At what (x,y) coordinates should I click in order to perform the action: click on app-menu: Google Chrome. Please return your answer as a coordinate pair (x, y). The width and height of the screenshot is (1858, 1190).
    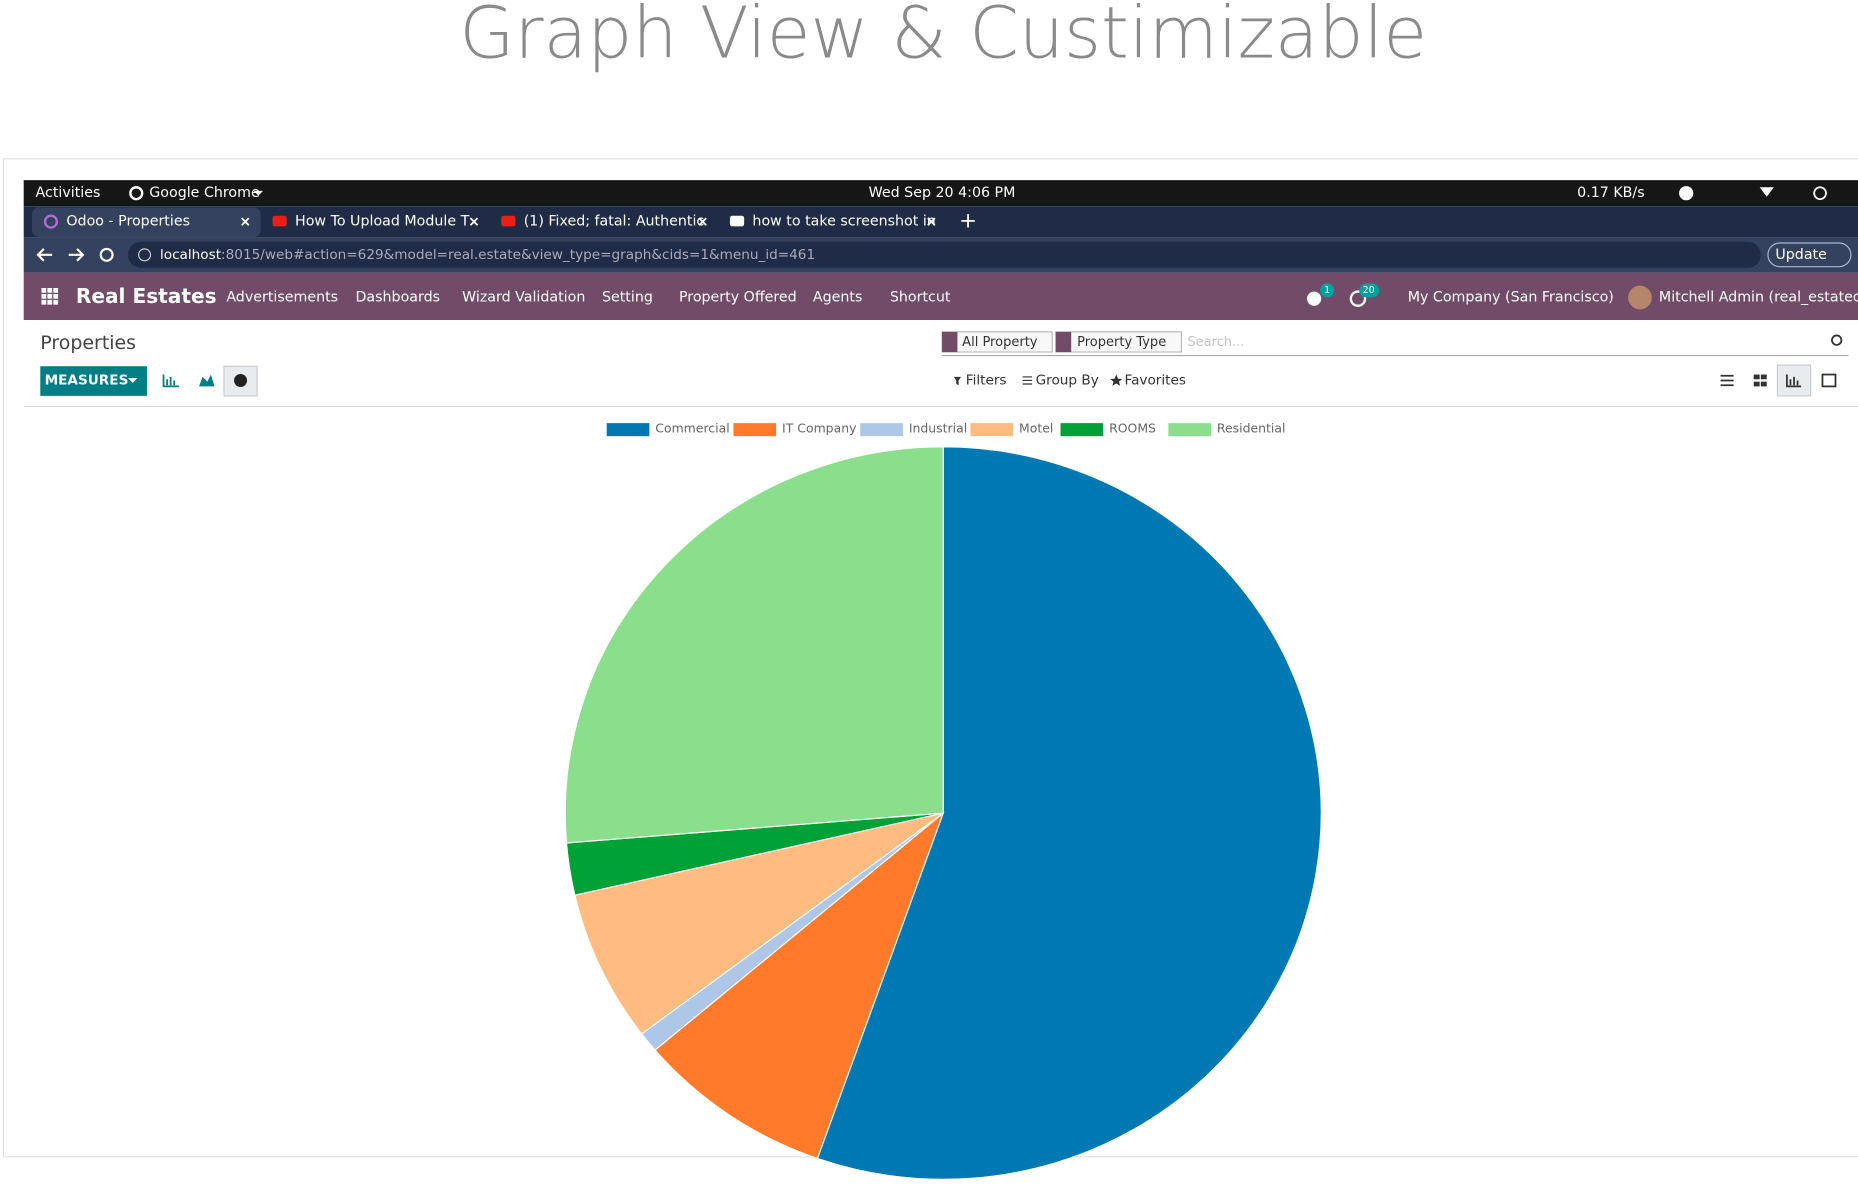
    Looking at the image, I should click on (204, 193).